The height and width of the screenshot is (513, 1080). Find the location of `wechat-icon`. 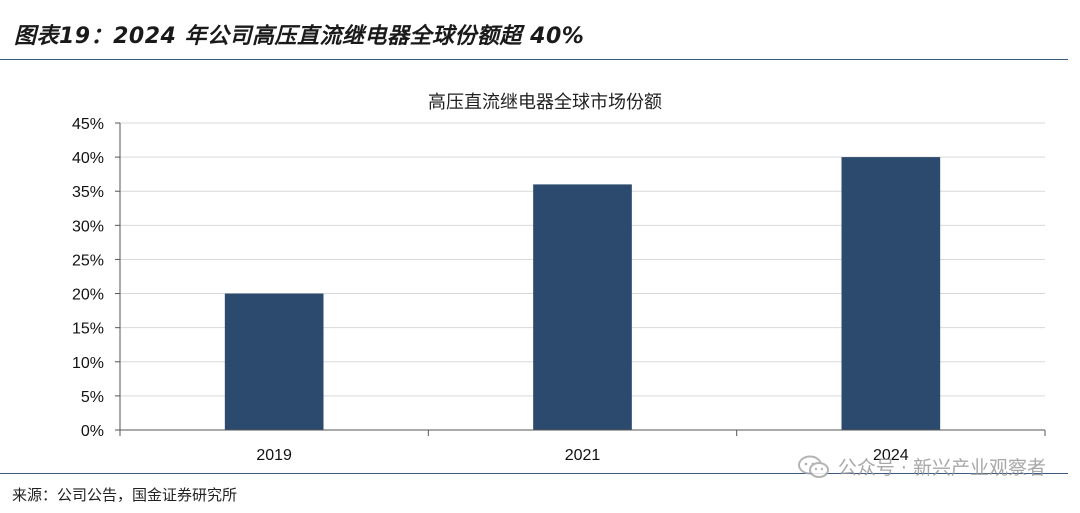

wechat-icon is located at coordinates (813, 466).